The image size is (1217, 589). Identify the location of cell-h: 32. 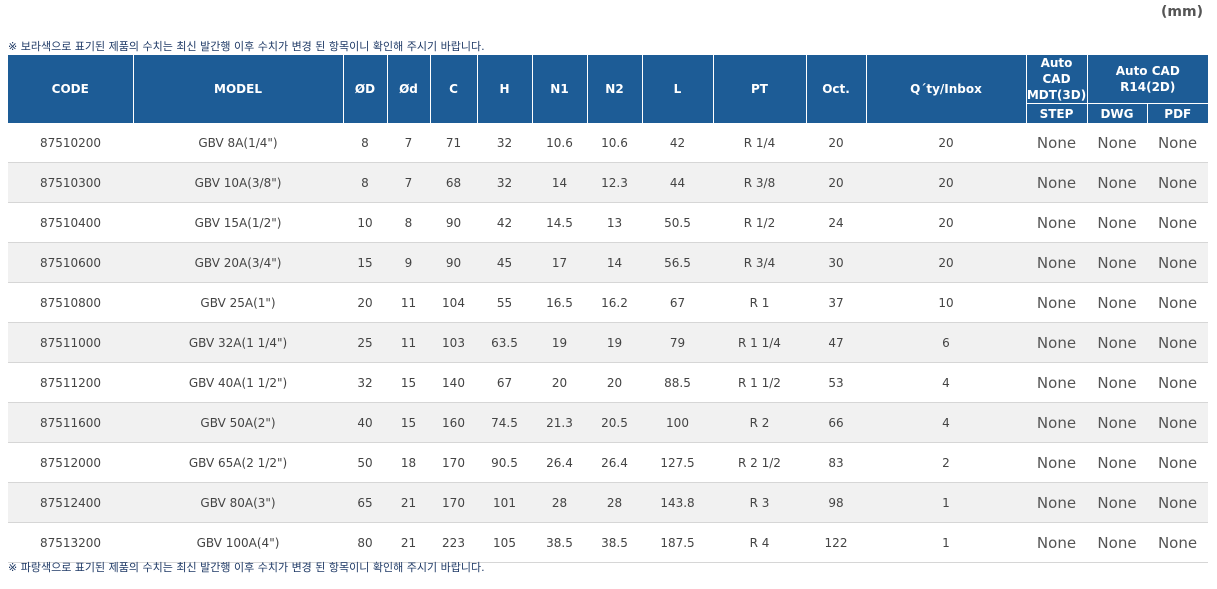
(504, 182).